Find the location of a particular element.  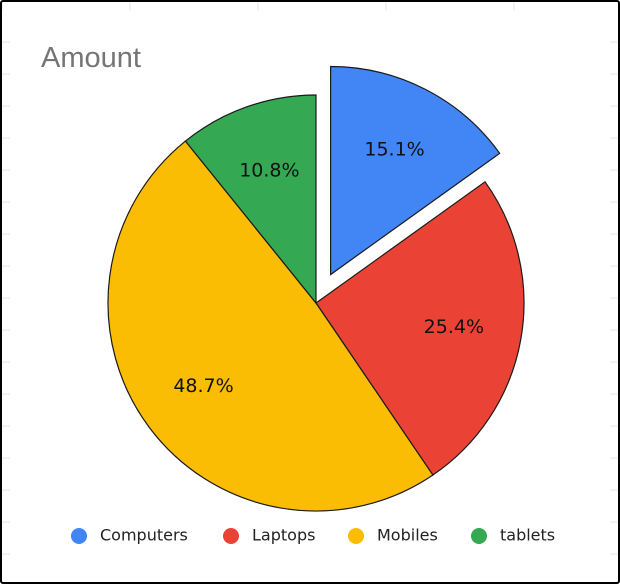

legend-item-computers: Computers is located at coordinates (129, 535).